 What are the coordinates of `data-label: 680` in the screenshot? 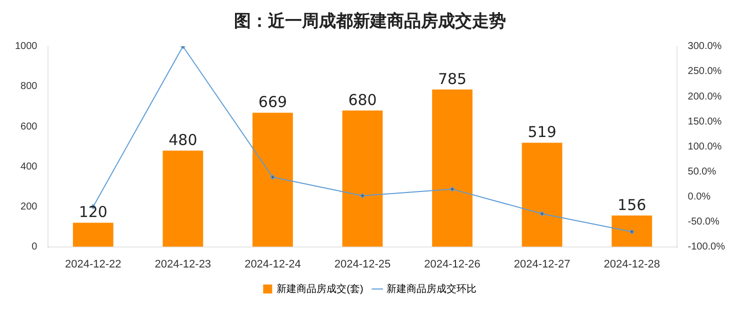 It's located at (362, 99).